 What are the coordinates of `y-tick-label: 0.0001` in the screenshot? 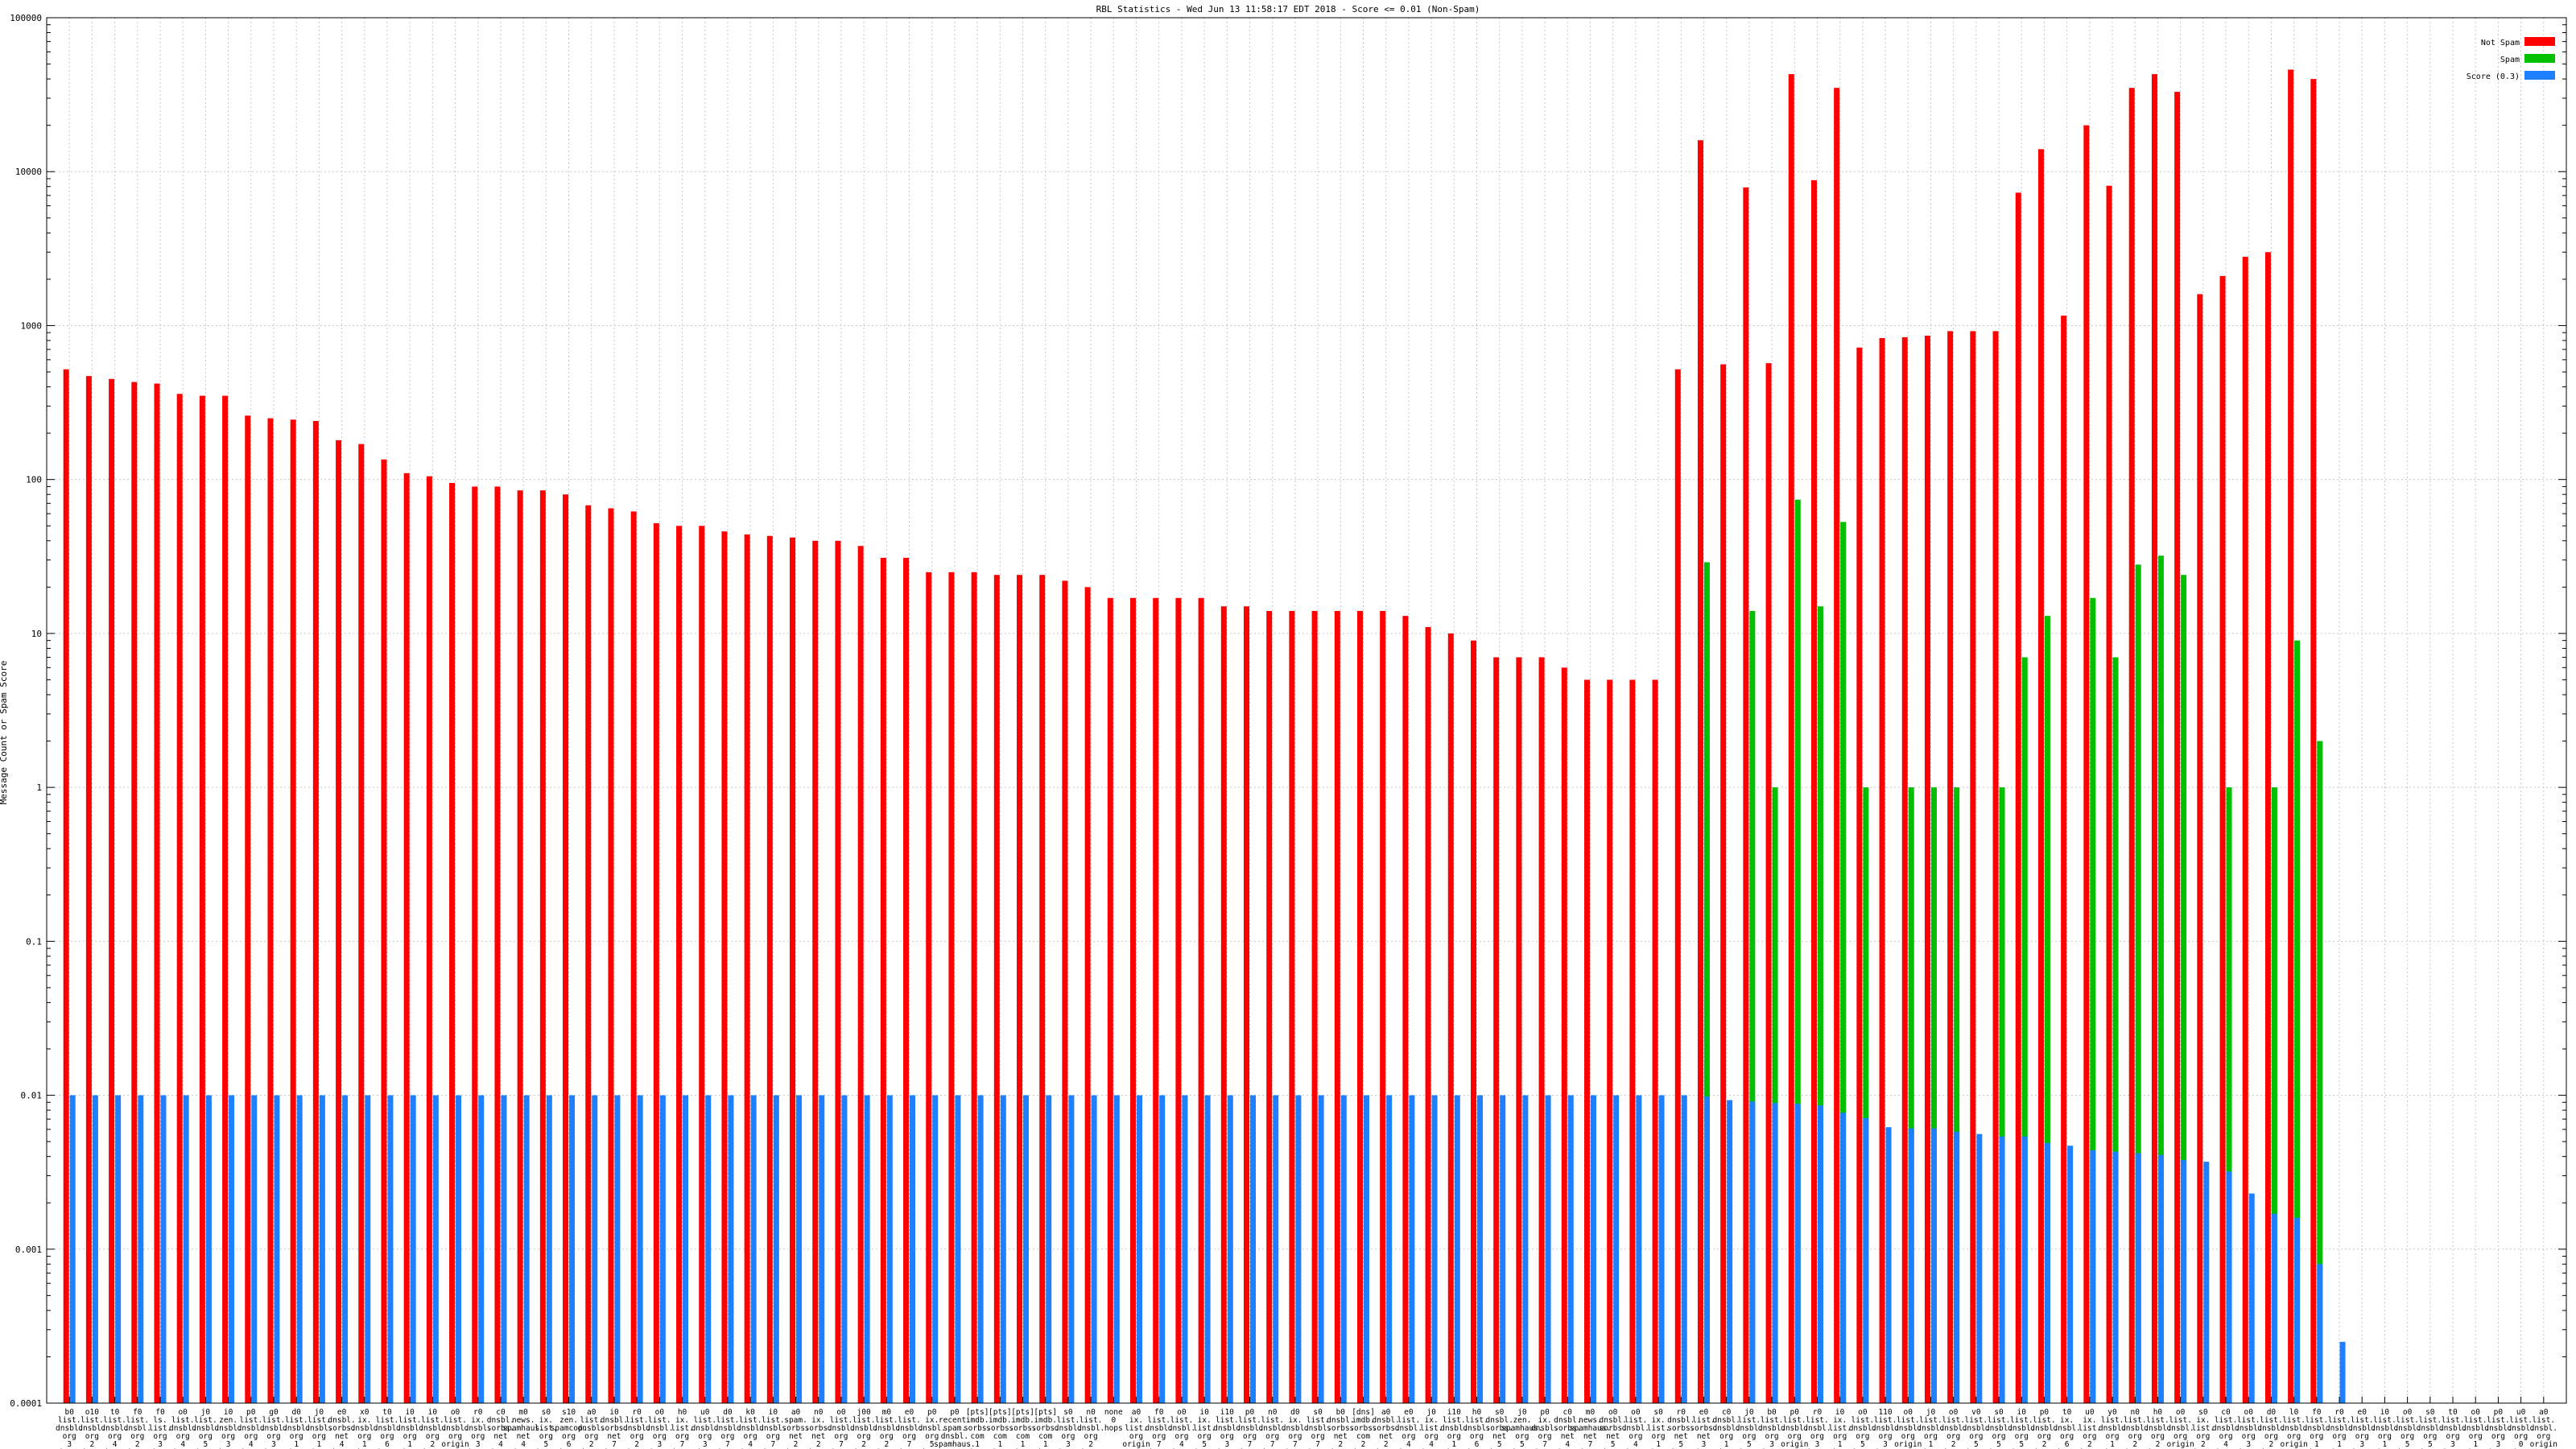 It's located at (26, 1403).